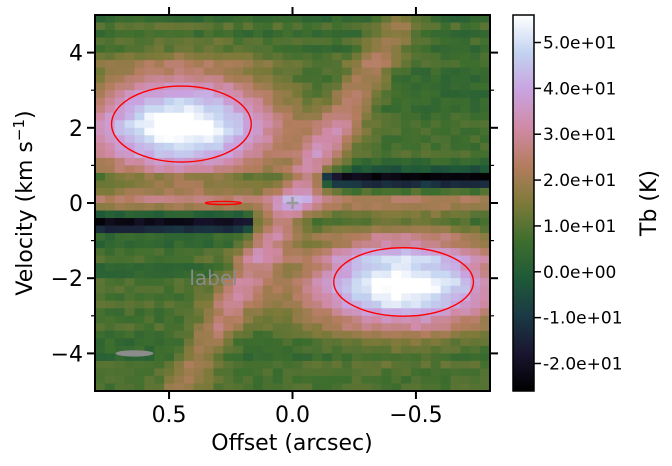 Image resolution: width=672 pixels, height=466 pixels. Describe the element at coordinates (523, 203) in the screenshot. I see `colorbar` at that location.